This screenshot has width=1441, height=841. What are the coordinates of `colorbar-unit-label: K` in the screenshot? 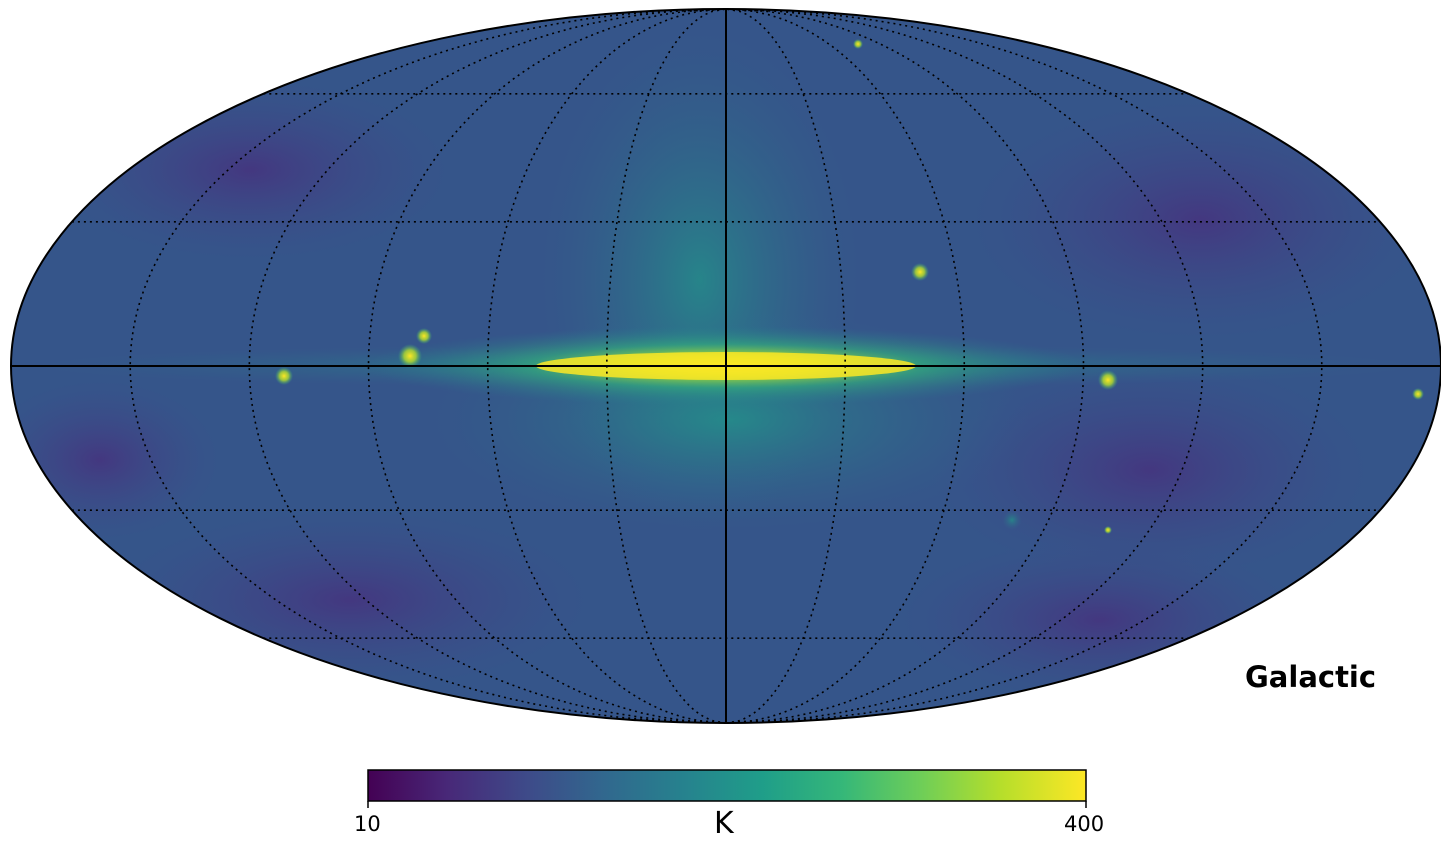 It's located at (724, 823).